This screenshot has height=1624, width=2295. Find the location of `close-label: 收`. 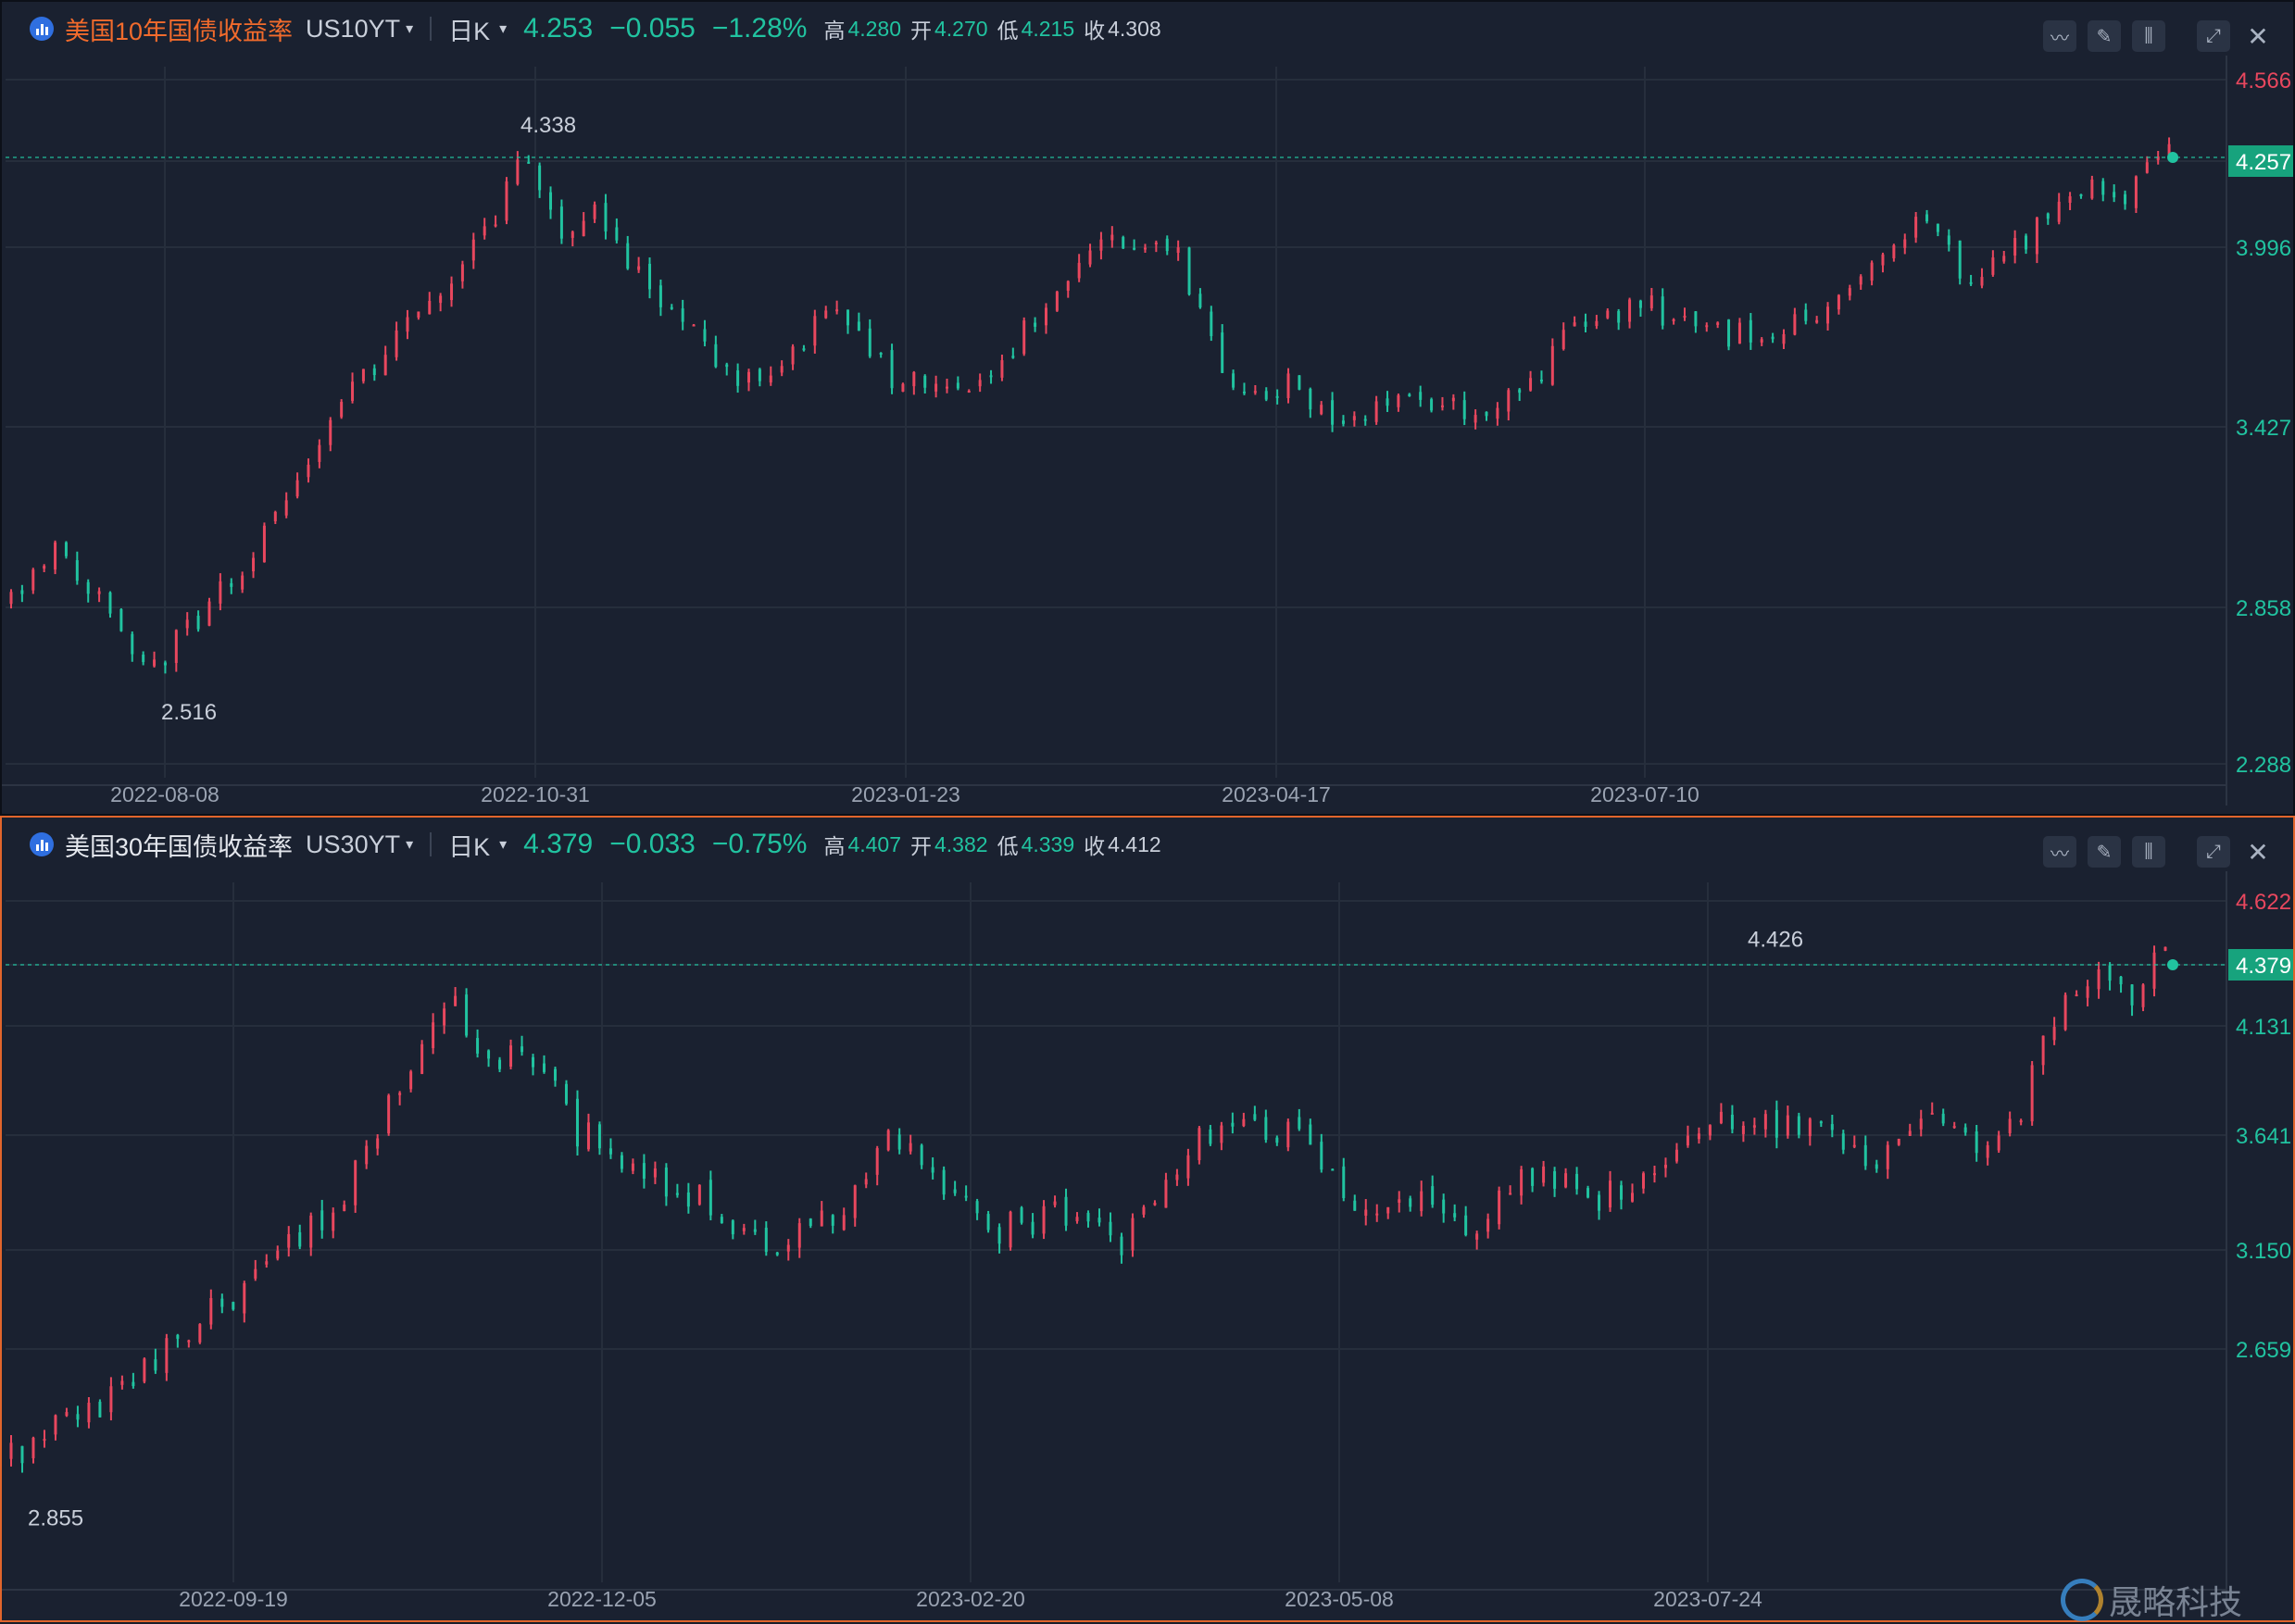

close-label: 收 is located at coordinates (1095, 31).